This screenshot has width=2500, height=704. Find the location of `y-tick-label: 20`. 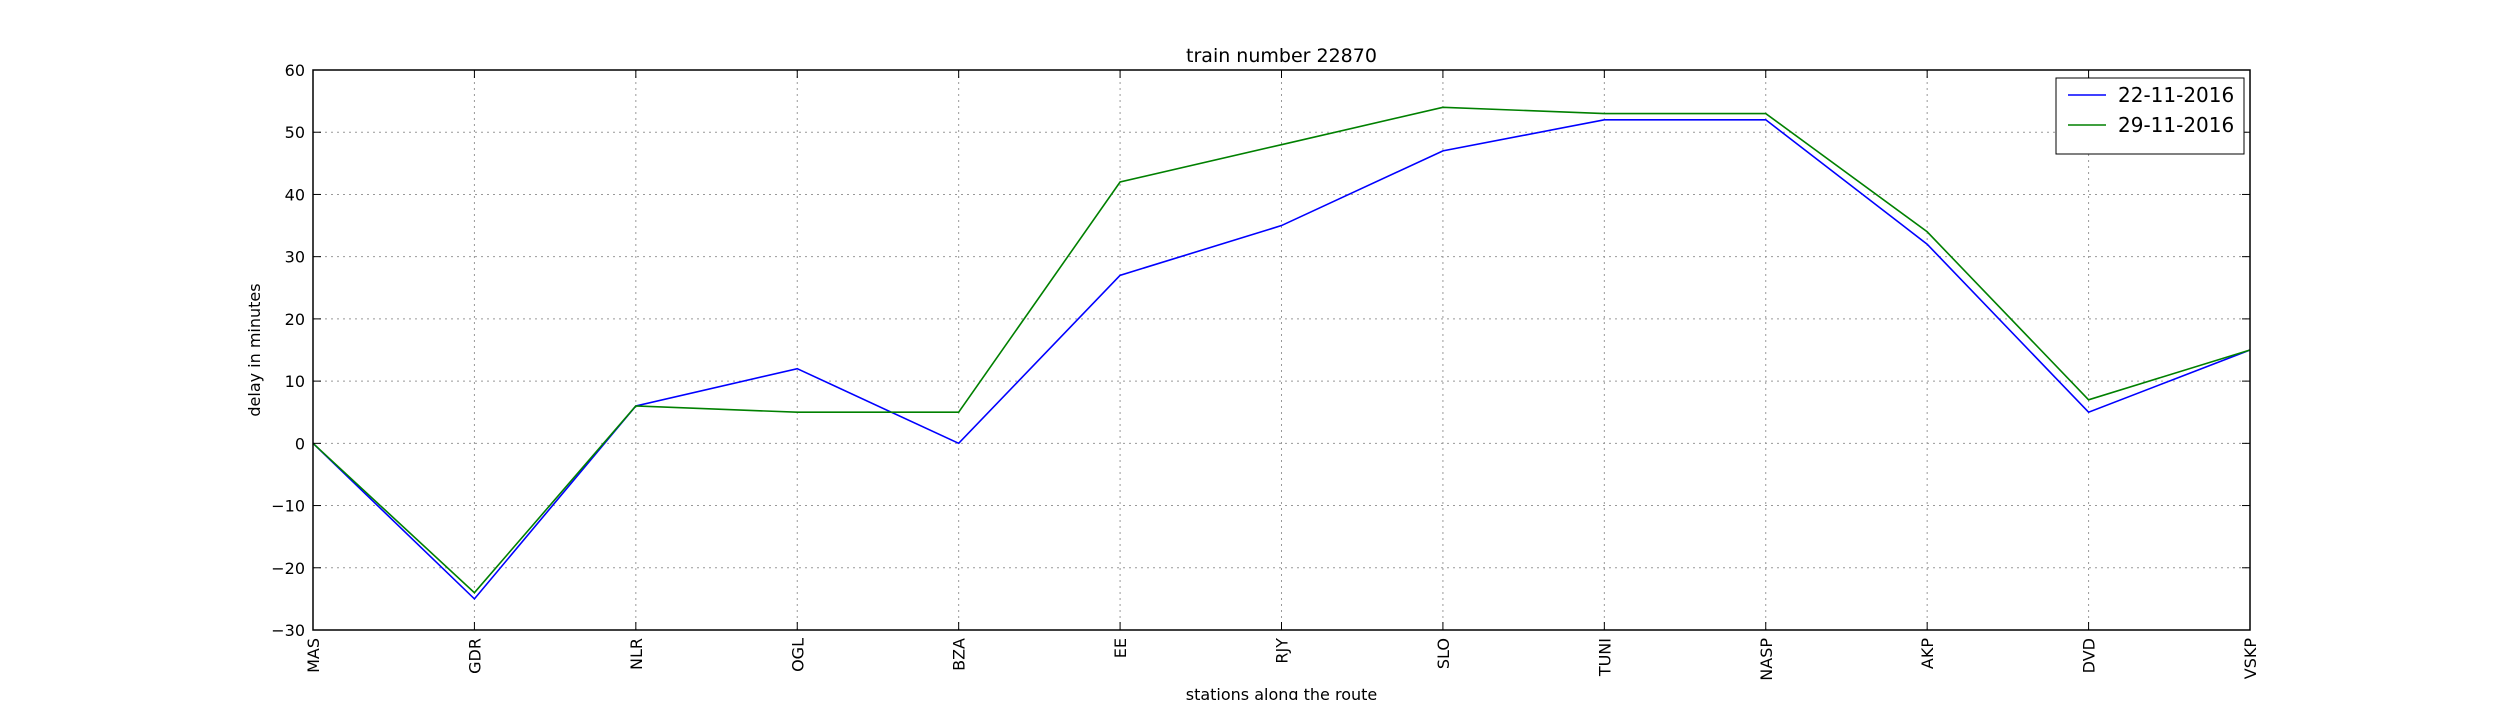

y-tick-label: 20 is located at coordinates (295, 319).